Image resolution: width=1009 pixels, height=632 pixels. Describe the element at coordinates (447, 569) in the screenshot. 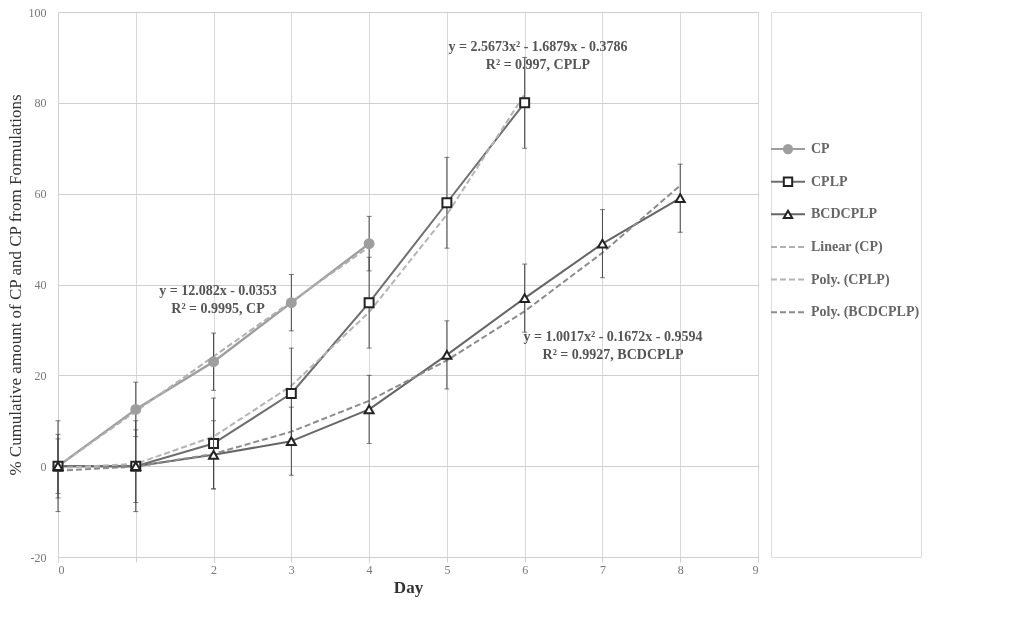

I see `x-tick-label: 5` at that location.